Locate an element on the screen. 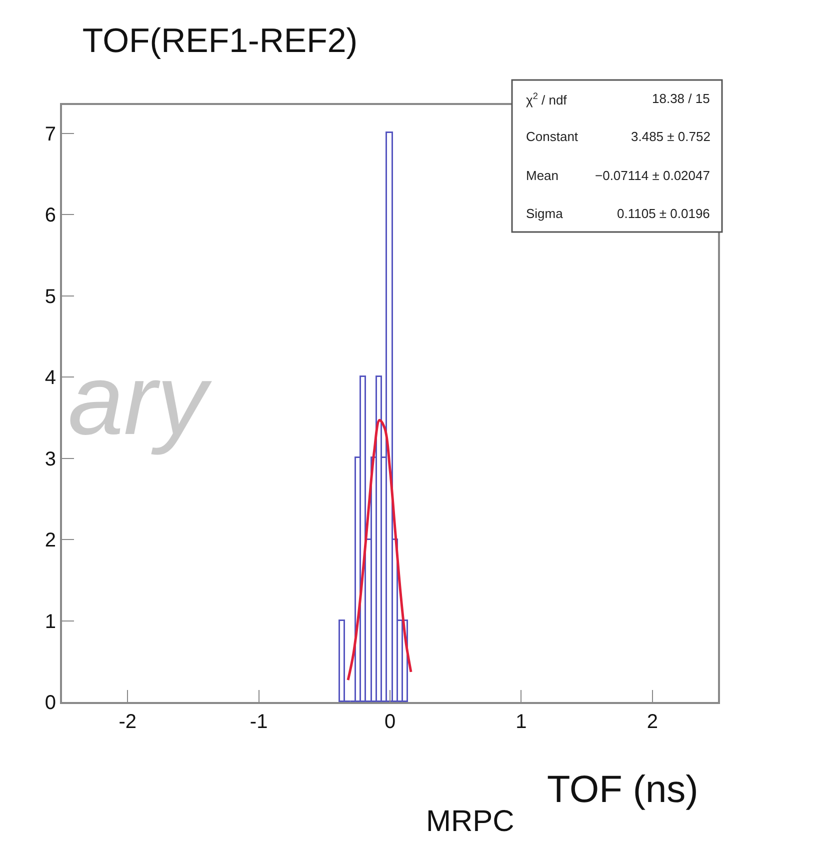 The image size is (826, 841). annotation: Constant is located at coordinates (552, 136).